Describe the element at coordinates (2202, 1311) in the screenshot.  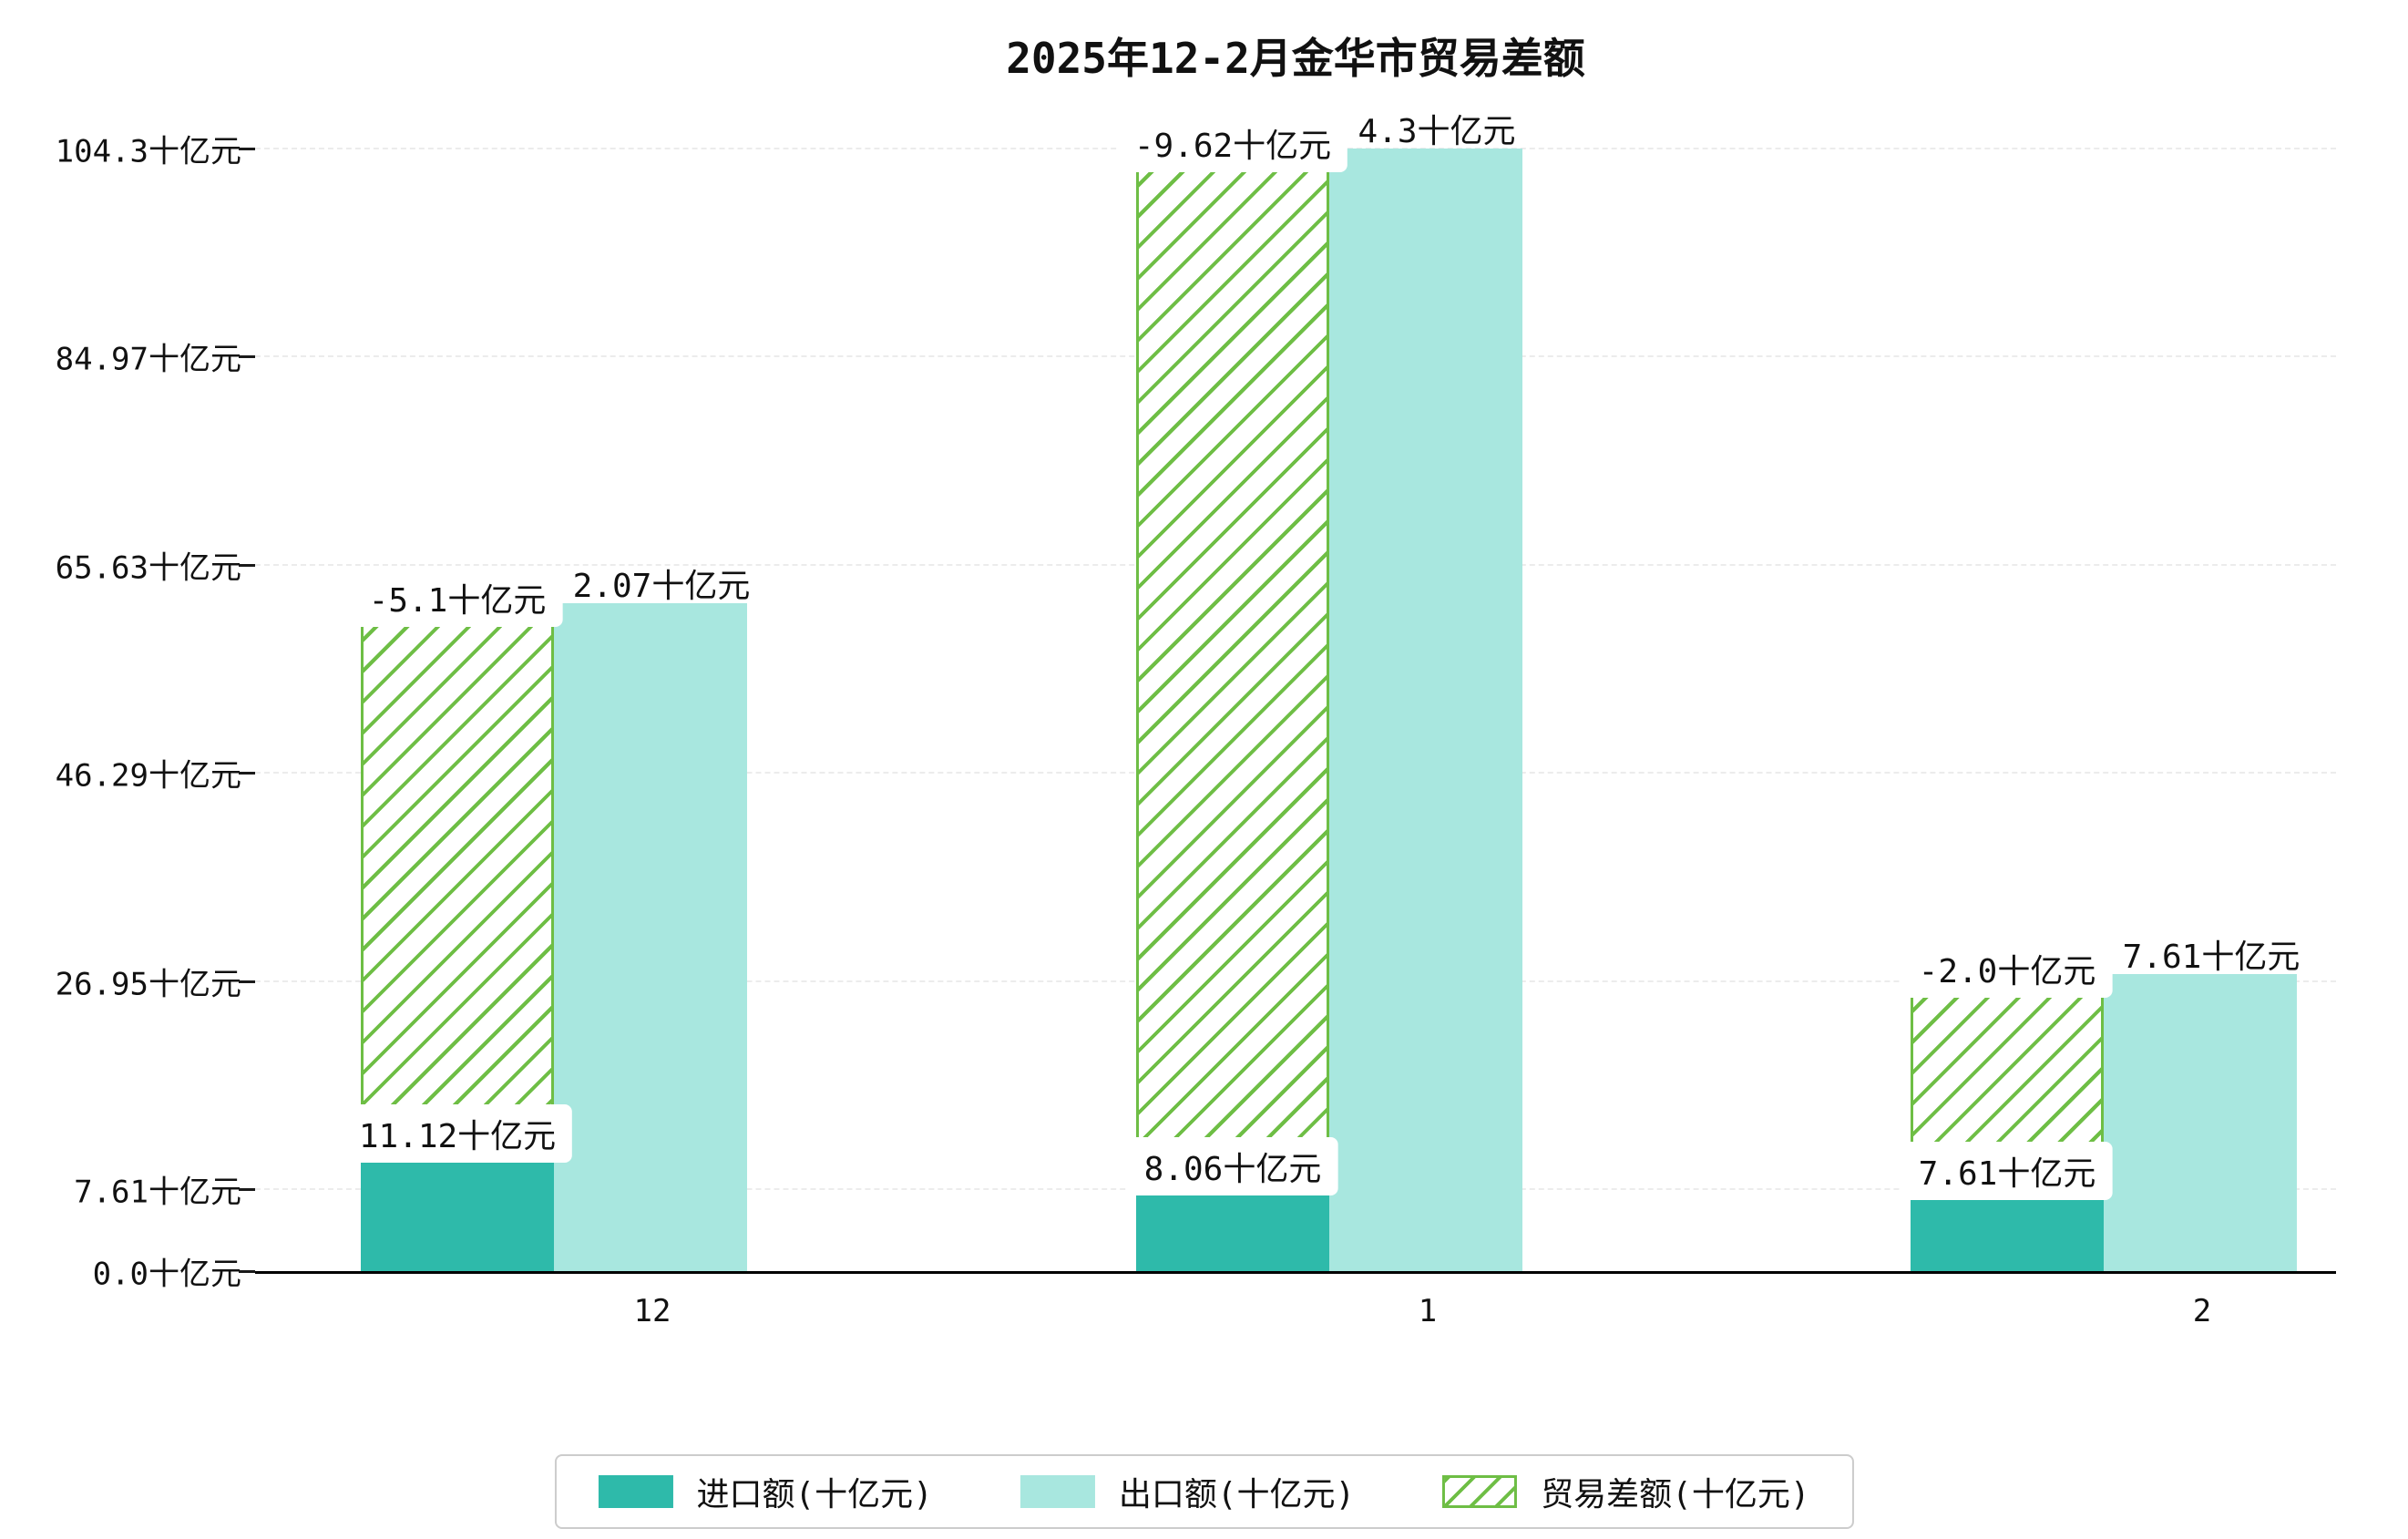
I see `x-axis-tick-label-2: 2` at that location.